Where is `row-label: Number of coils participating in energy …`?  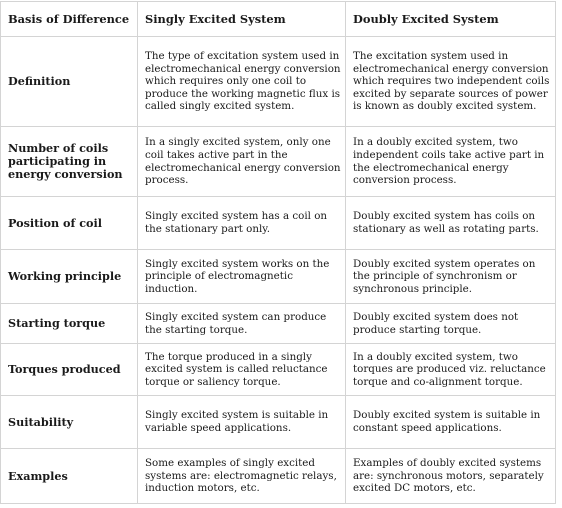
row-label: Number of coils participating in energy … is located at coordinates (69, 161).